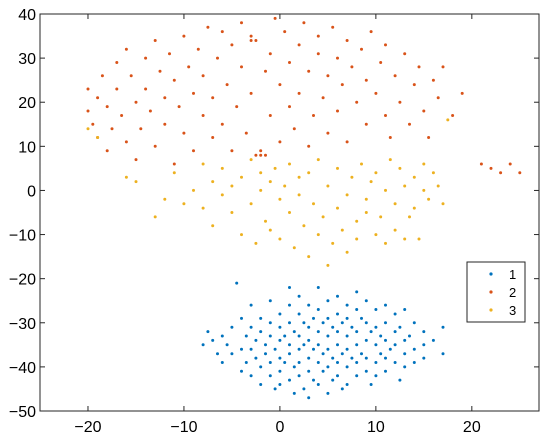 The image size is (550, 444). What do you see at coordinates (27, 15) in the screenshot?
I see `y-tick-label: 40` at bounding box center [27, 15].